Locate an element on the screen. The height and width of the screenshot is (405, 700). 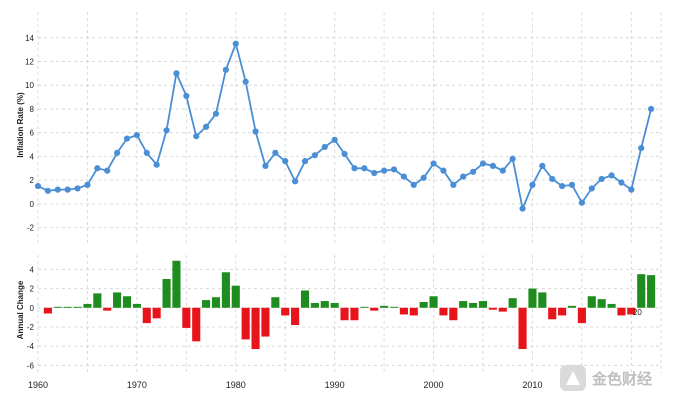
annual-change-y-ticks: -6 -4 -2 0 2 4 is located at coordinates (31, 317).